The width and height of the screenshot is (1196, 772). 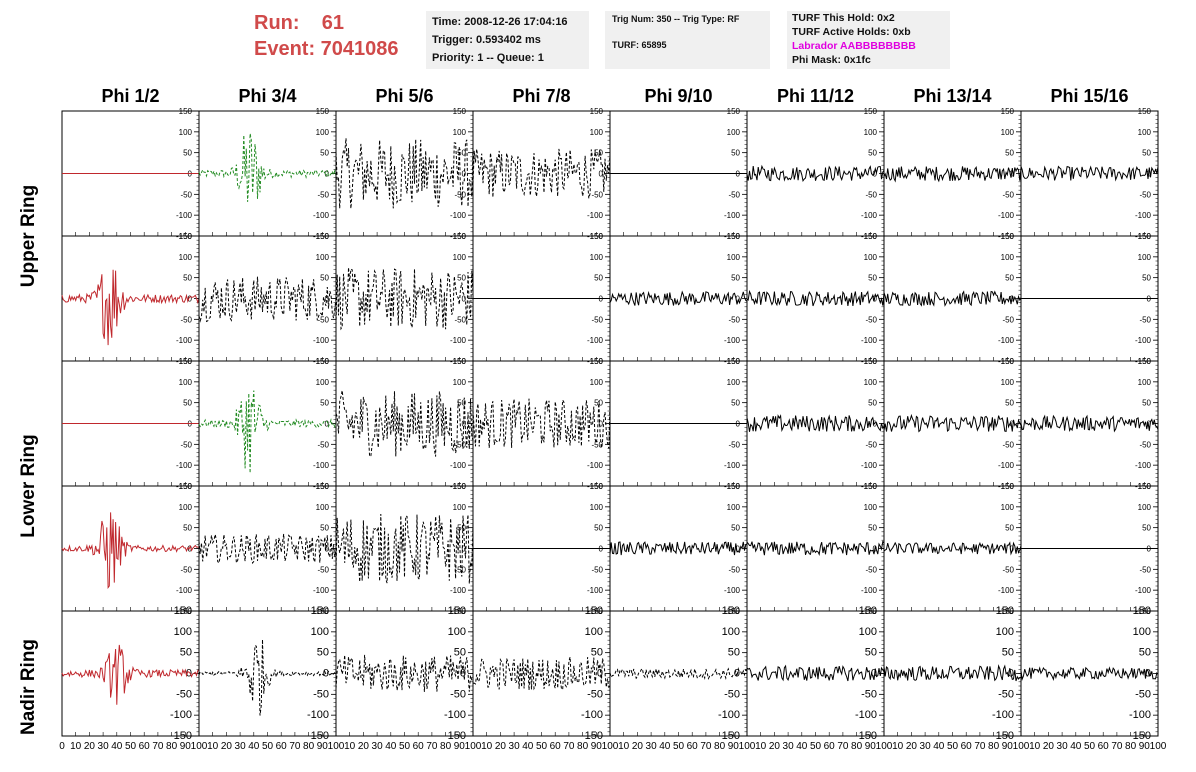 I want to click on turf-text: TURF: 65895, so click(x=639, y=45).